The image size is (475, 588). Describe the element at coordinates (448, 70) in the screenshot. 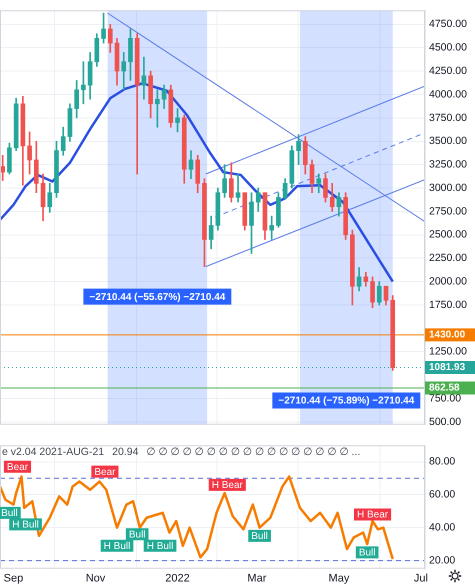

I see `y-tick-label: 4250.00` at that location.